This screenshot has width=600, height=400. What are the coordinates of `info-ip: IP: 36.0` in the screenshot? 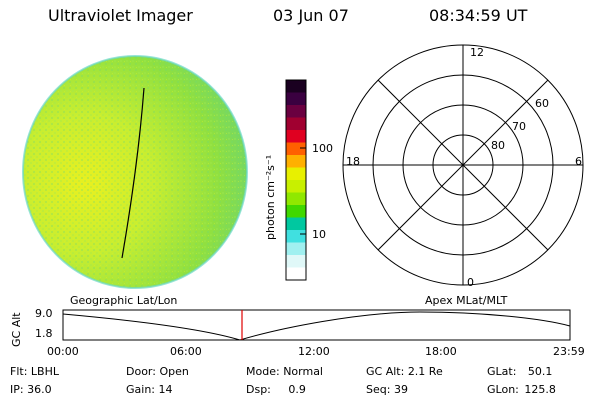 It's located at (31, 389).